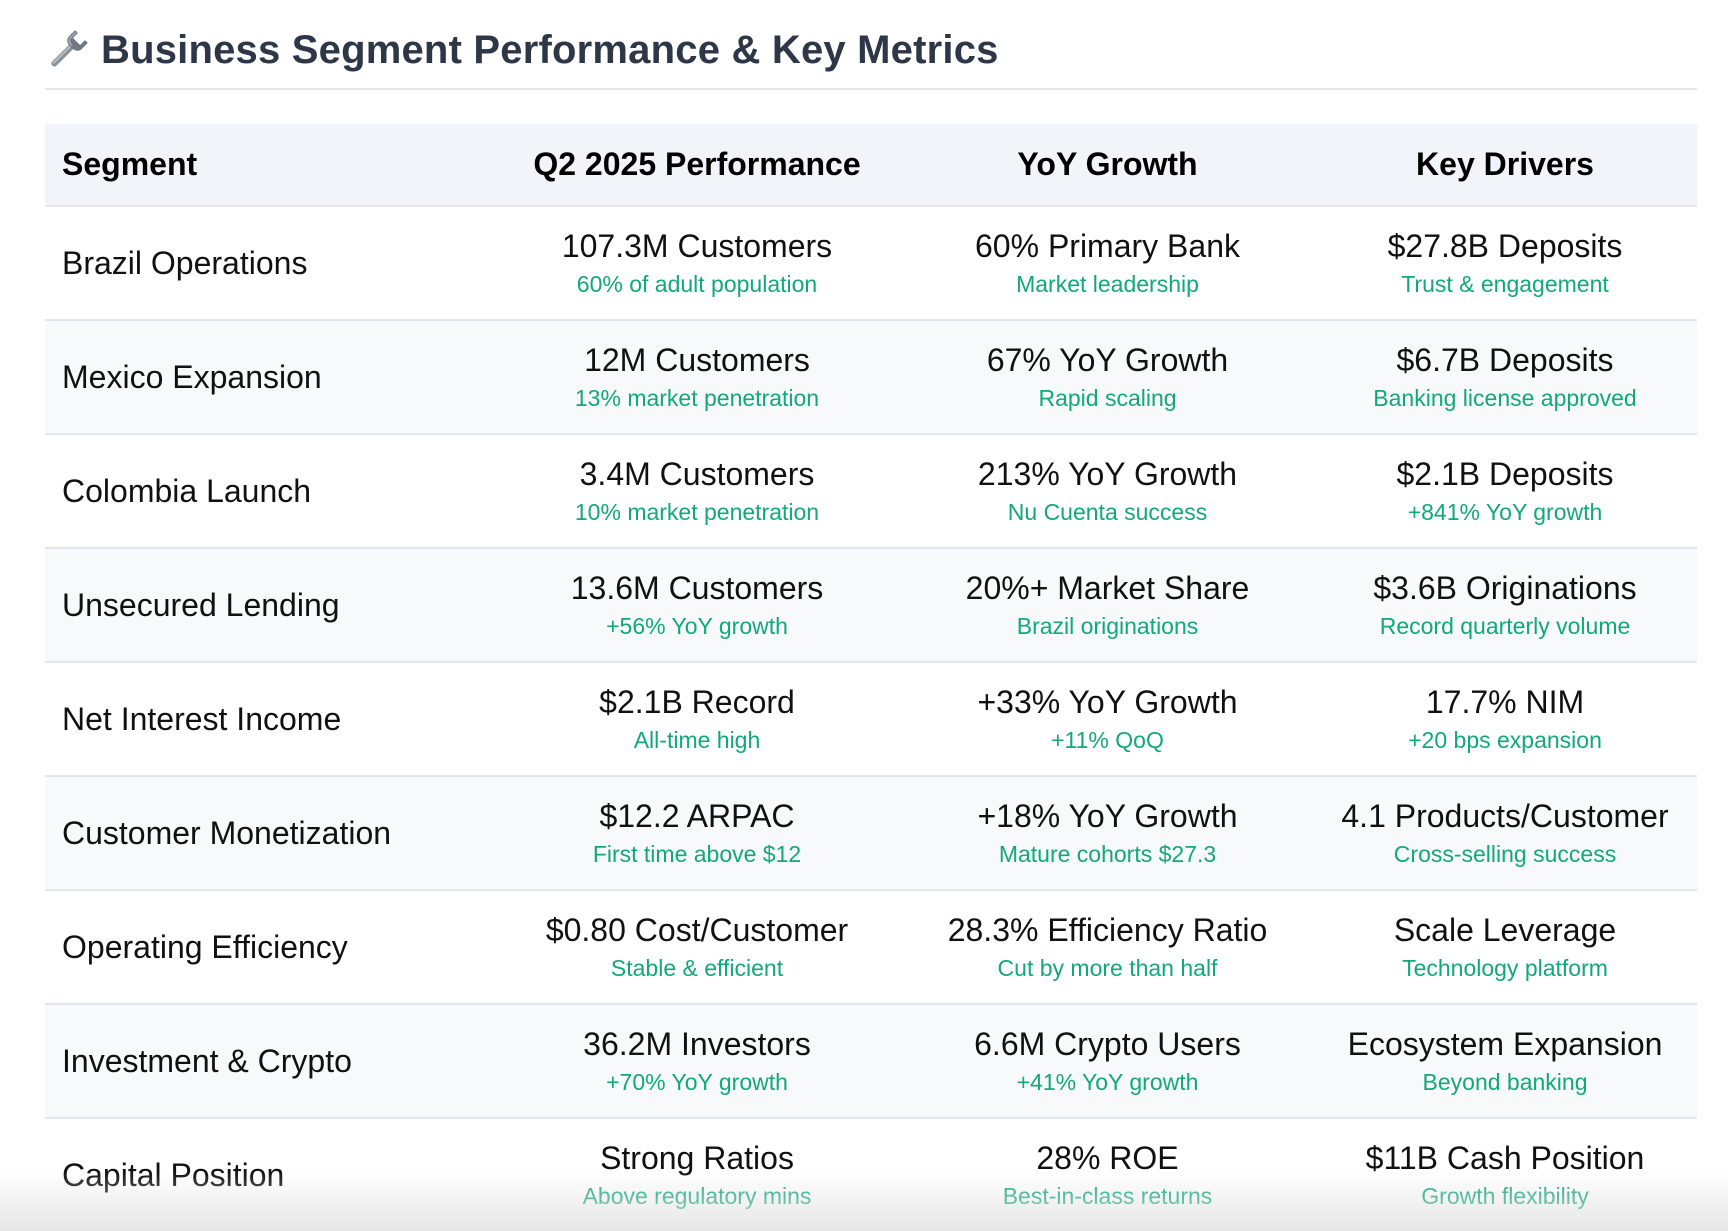  What do you see at coordinates (1107, 398) in the screenshot?
I see `growth-note: Rapid scaling` at bounding box center [1107, 398].